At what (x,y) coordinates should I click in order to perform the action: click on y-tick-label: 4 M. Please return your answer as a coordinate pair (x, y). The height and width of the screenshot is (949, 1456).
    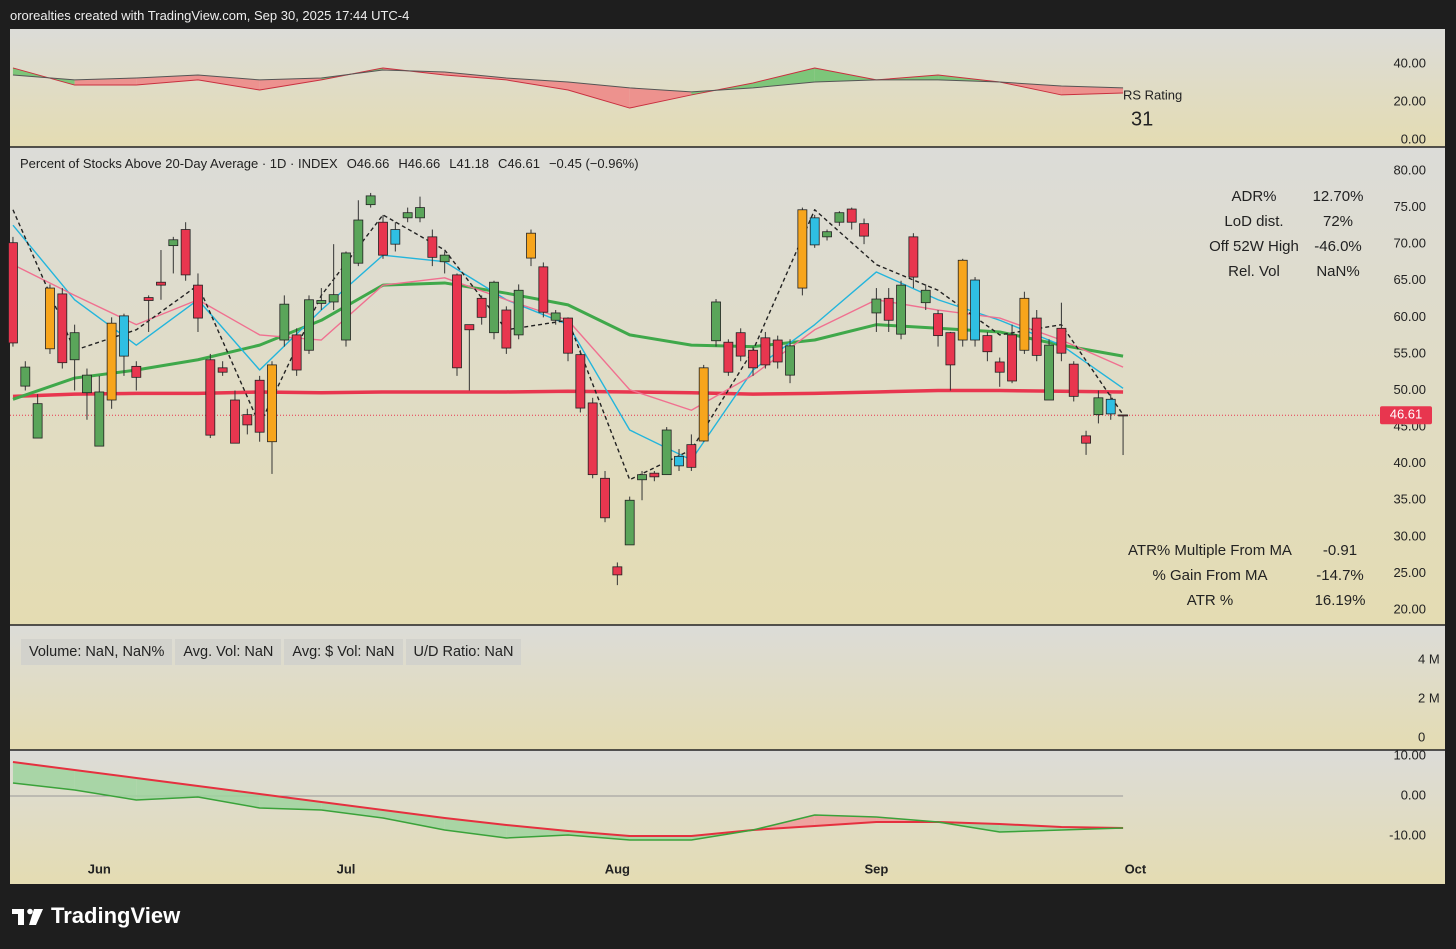
    Looking at the image, I should click on (1429, 658).